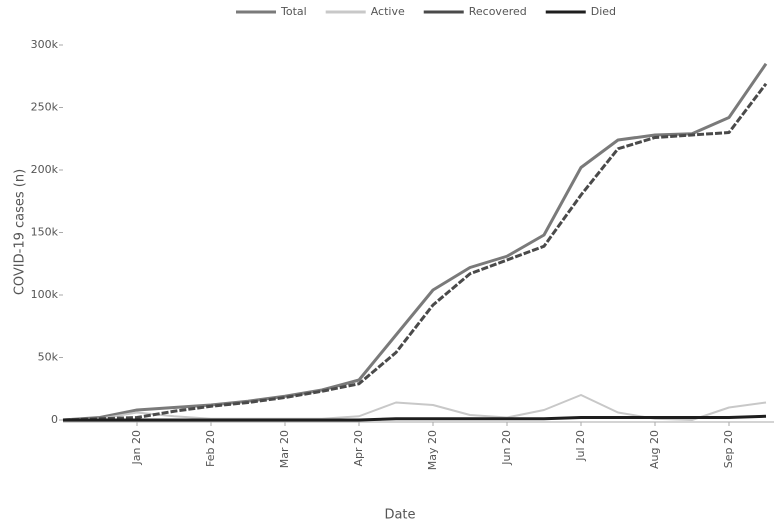  Describe the element at coordinates (293, 11) in the screenshot. I see `legend-label: Total` at that location.